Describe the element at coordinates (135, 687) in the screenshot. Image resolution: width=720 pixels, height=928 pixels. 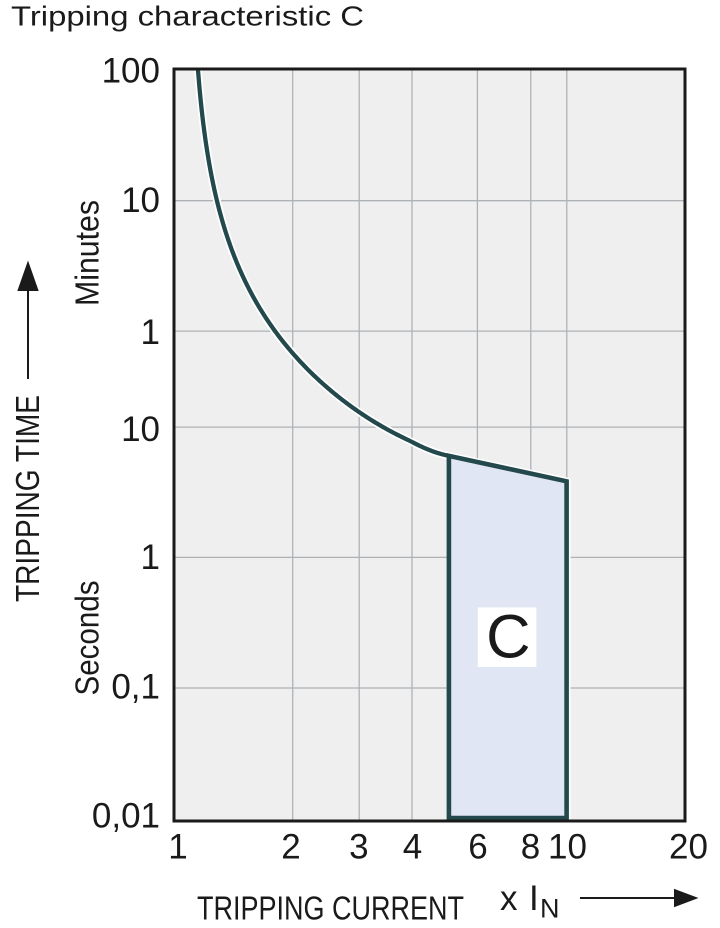
I see `svg-text: 0,1` at that location.